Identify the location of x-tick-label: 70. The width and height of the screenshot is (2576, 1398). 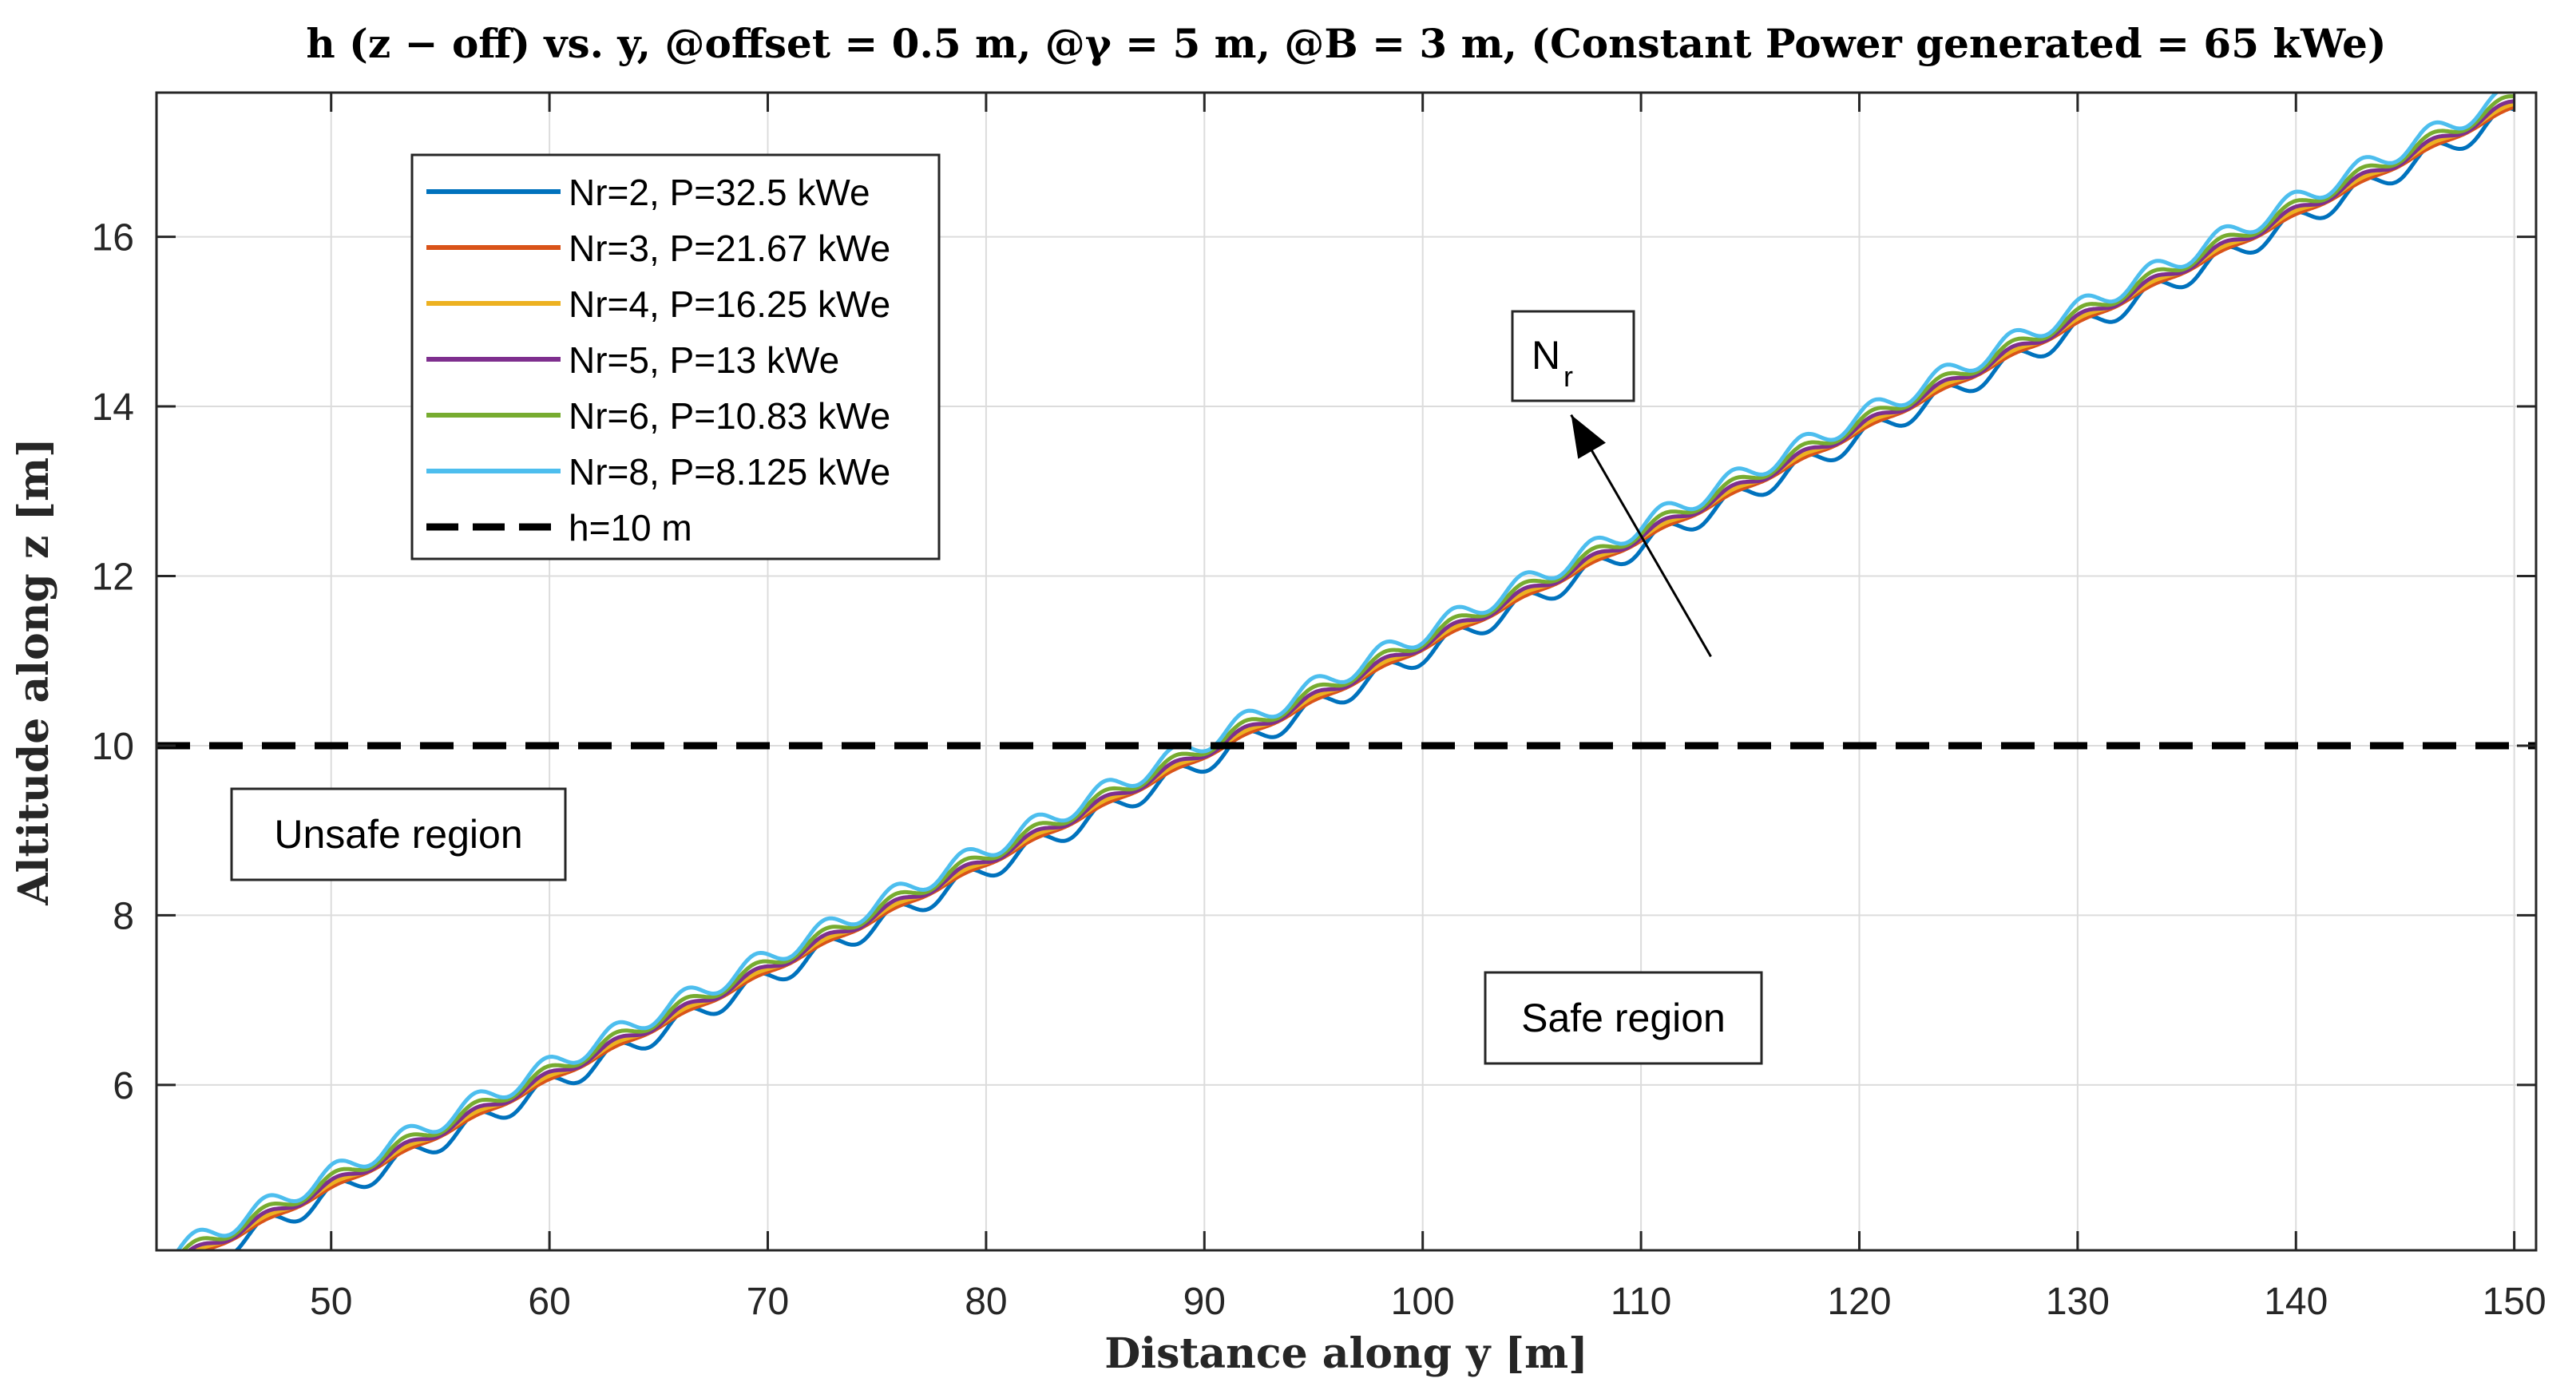
(768, 1302).